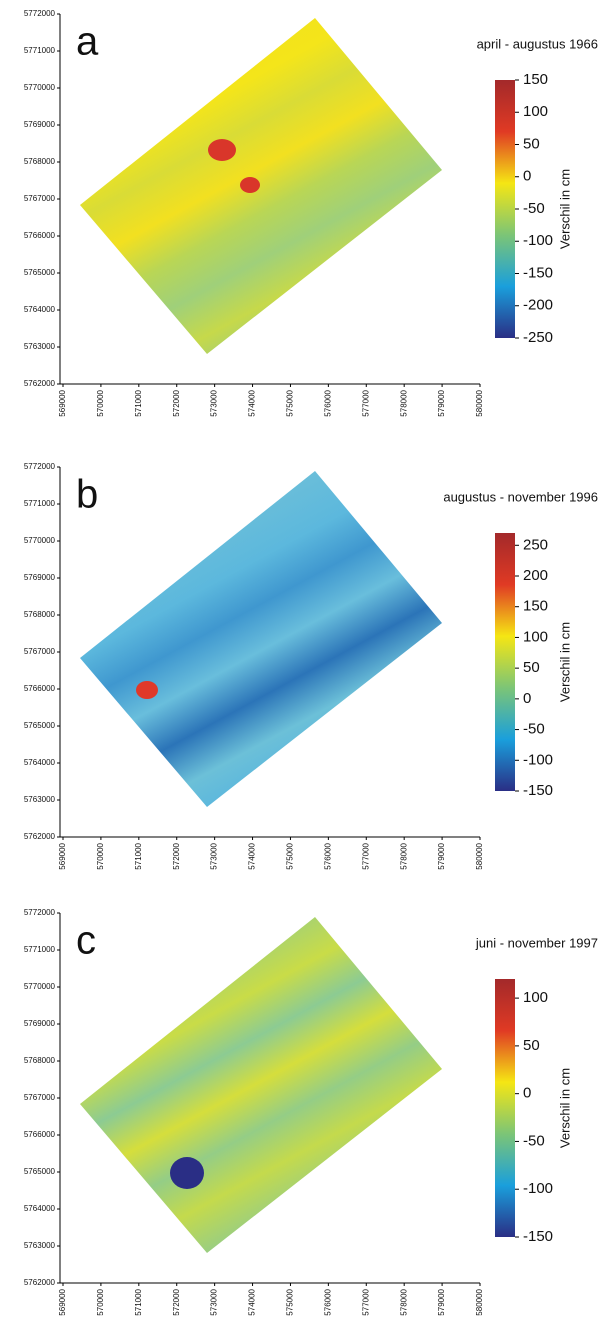  What do you see at coordinates (531, 143) in the screenshot?
I see `colorbar-tick-label: 50` at bounding box center [531, 143].